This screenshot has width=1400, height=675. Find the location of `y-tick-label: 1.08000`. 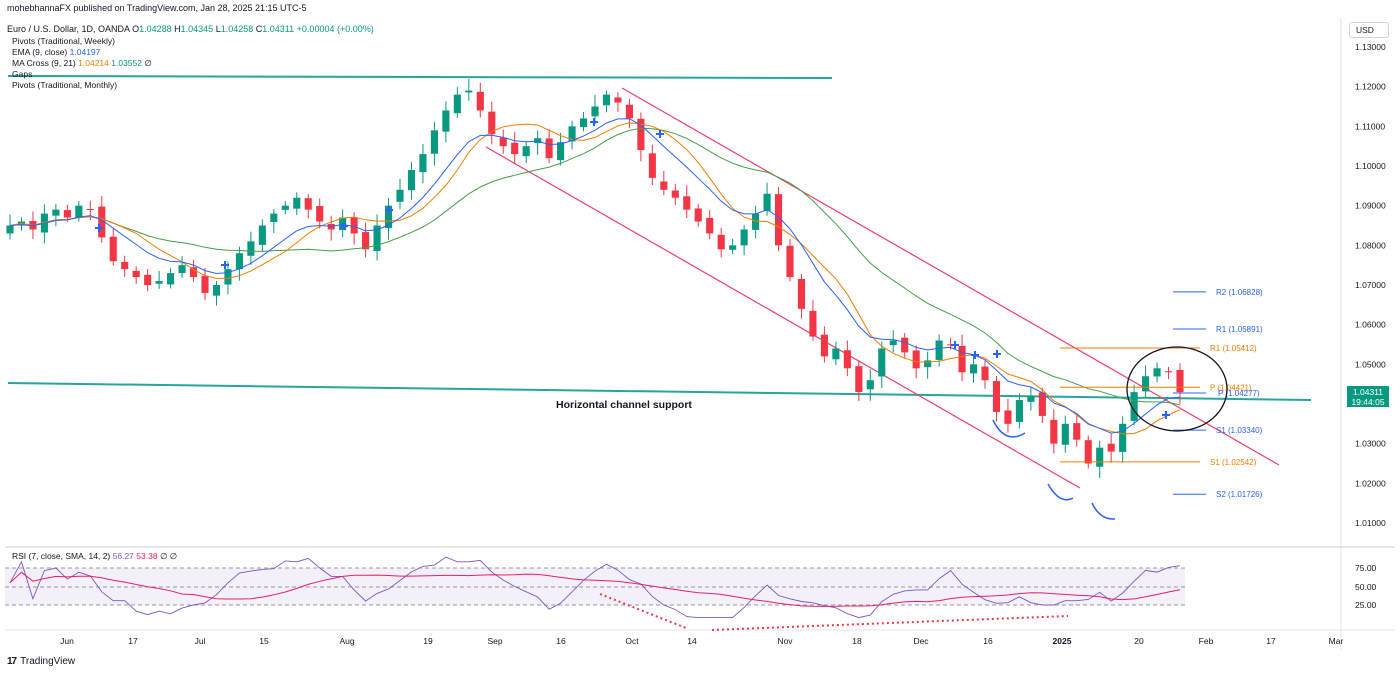

y-tick-label: 1.08000 is located at coordinates (1370, 245).